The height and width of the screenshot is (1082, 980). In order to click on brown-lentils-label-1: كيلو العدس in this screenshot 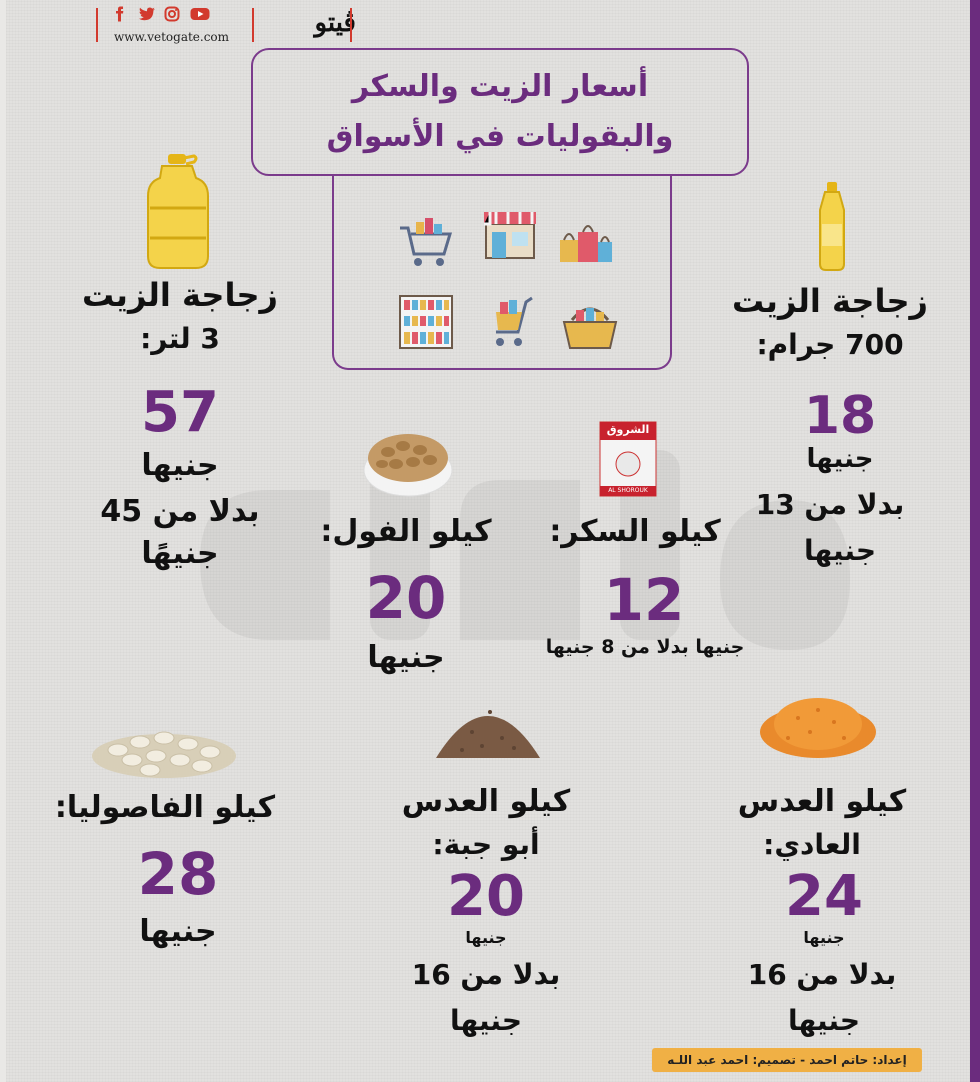, I will do `click(486, 801)`.